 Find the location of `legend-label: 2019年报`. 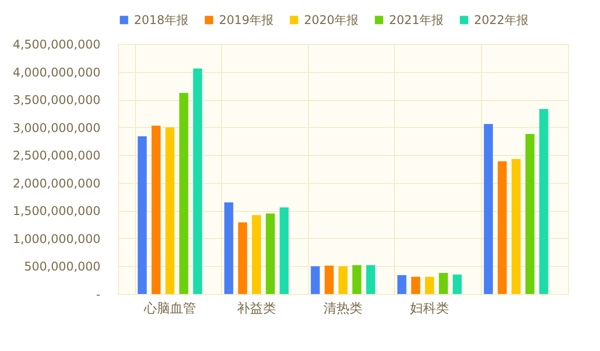

legend-label: 2019年报 is located at coordinates (246, 20).